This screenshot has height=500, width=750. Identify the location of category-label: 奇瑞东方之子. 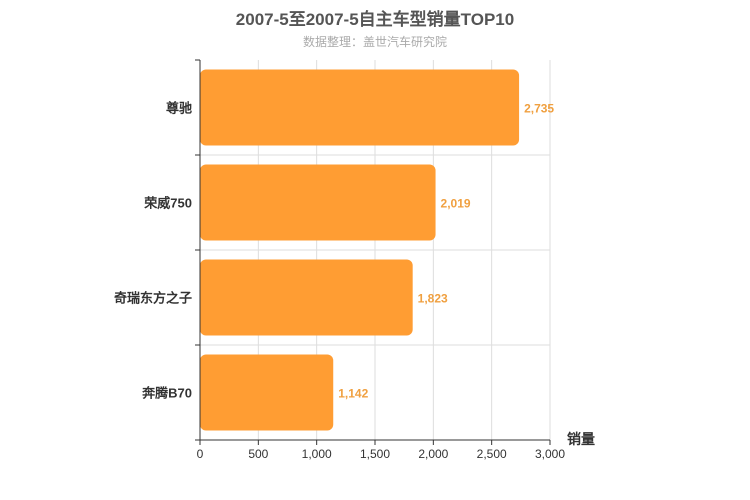
(153, 298).